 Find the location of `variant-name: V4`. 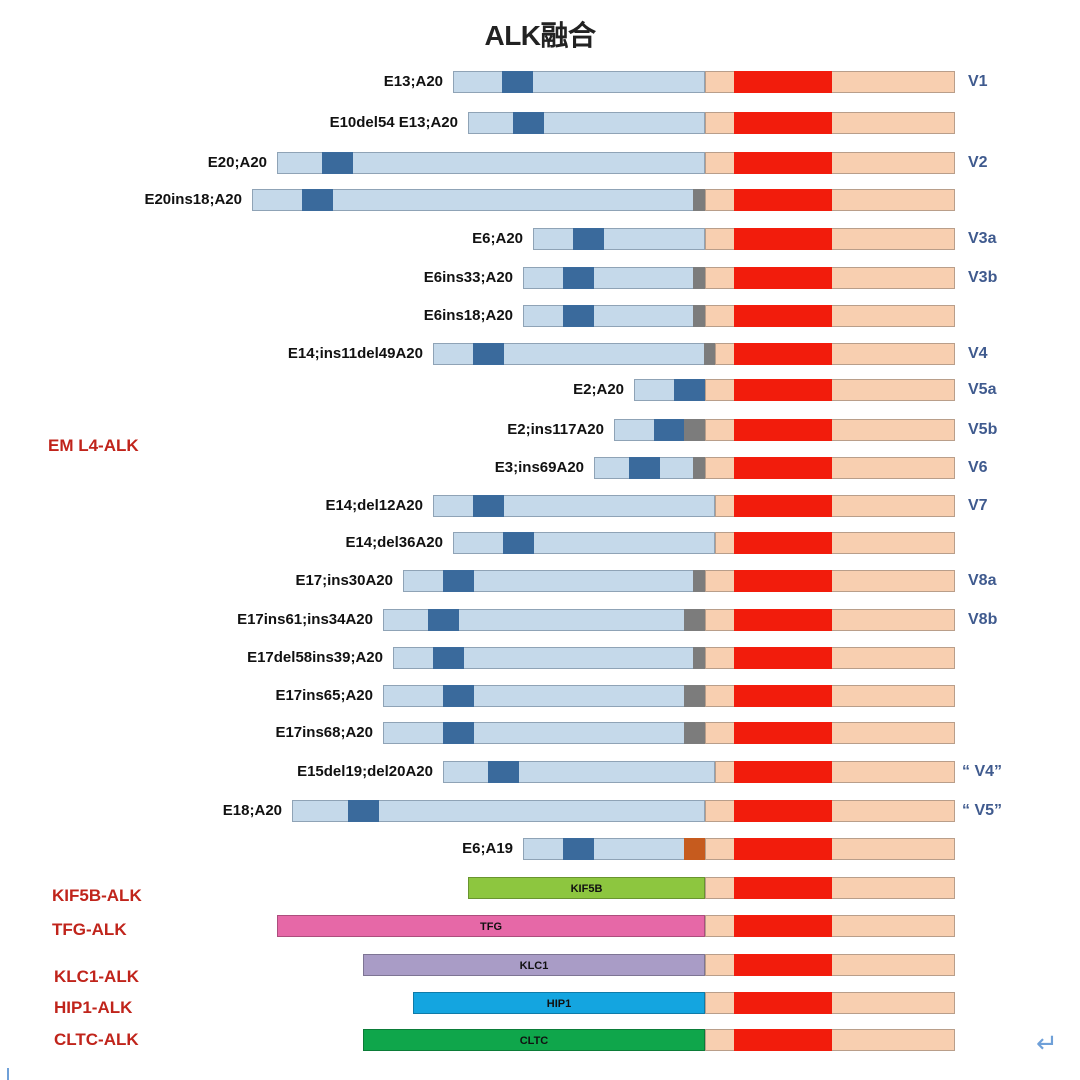

variant-name: V4 is located at coordinates (978, 353).